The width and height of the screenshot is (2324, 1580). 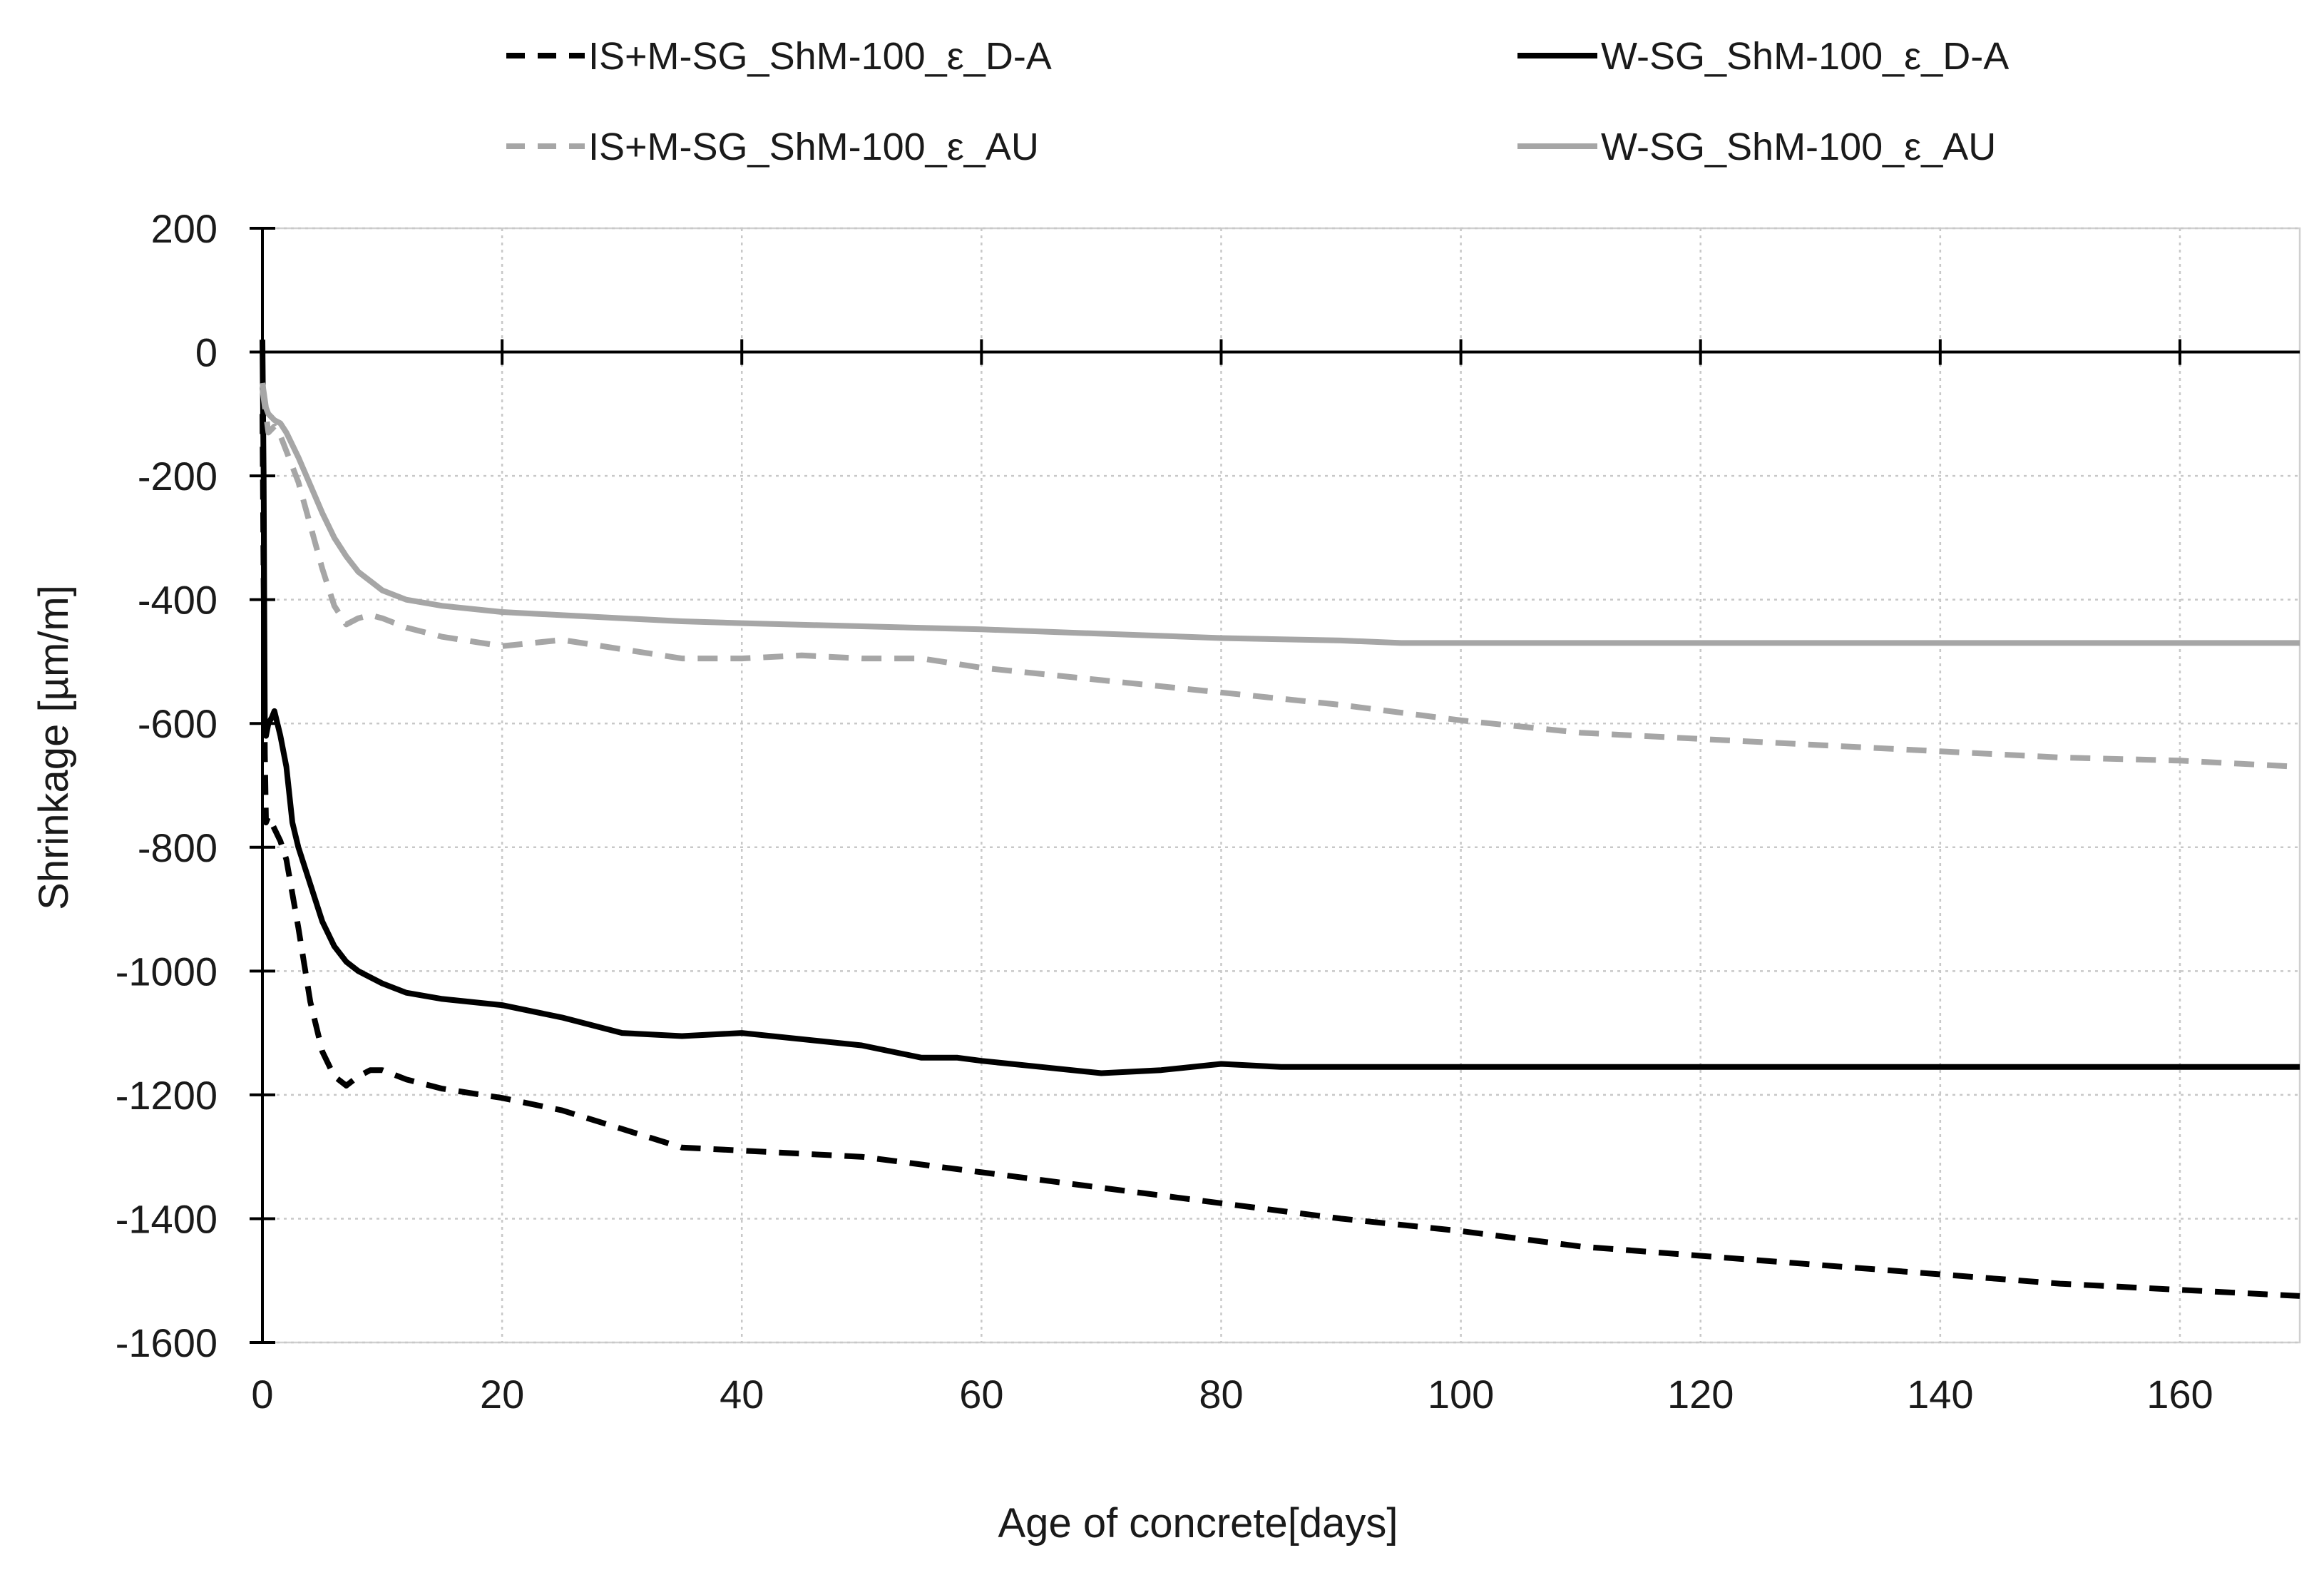 What do you see at coordinates (1198, 1523) in the screenshot?
I see `x-axis-title: Age of concrete[days]` at bounding box center [1198, 1523].